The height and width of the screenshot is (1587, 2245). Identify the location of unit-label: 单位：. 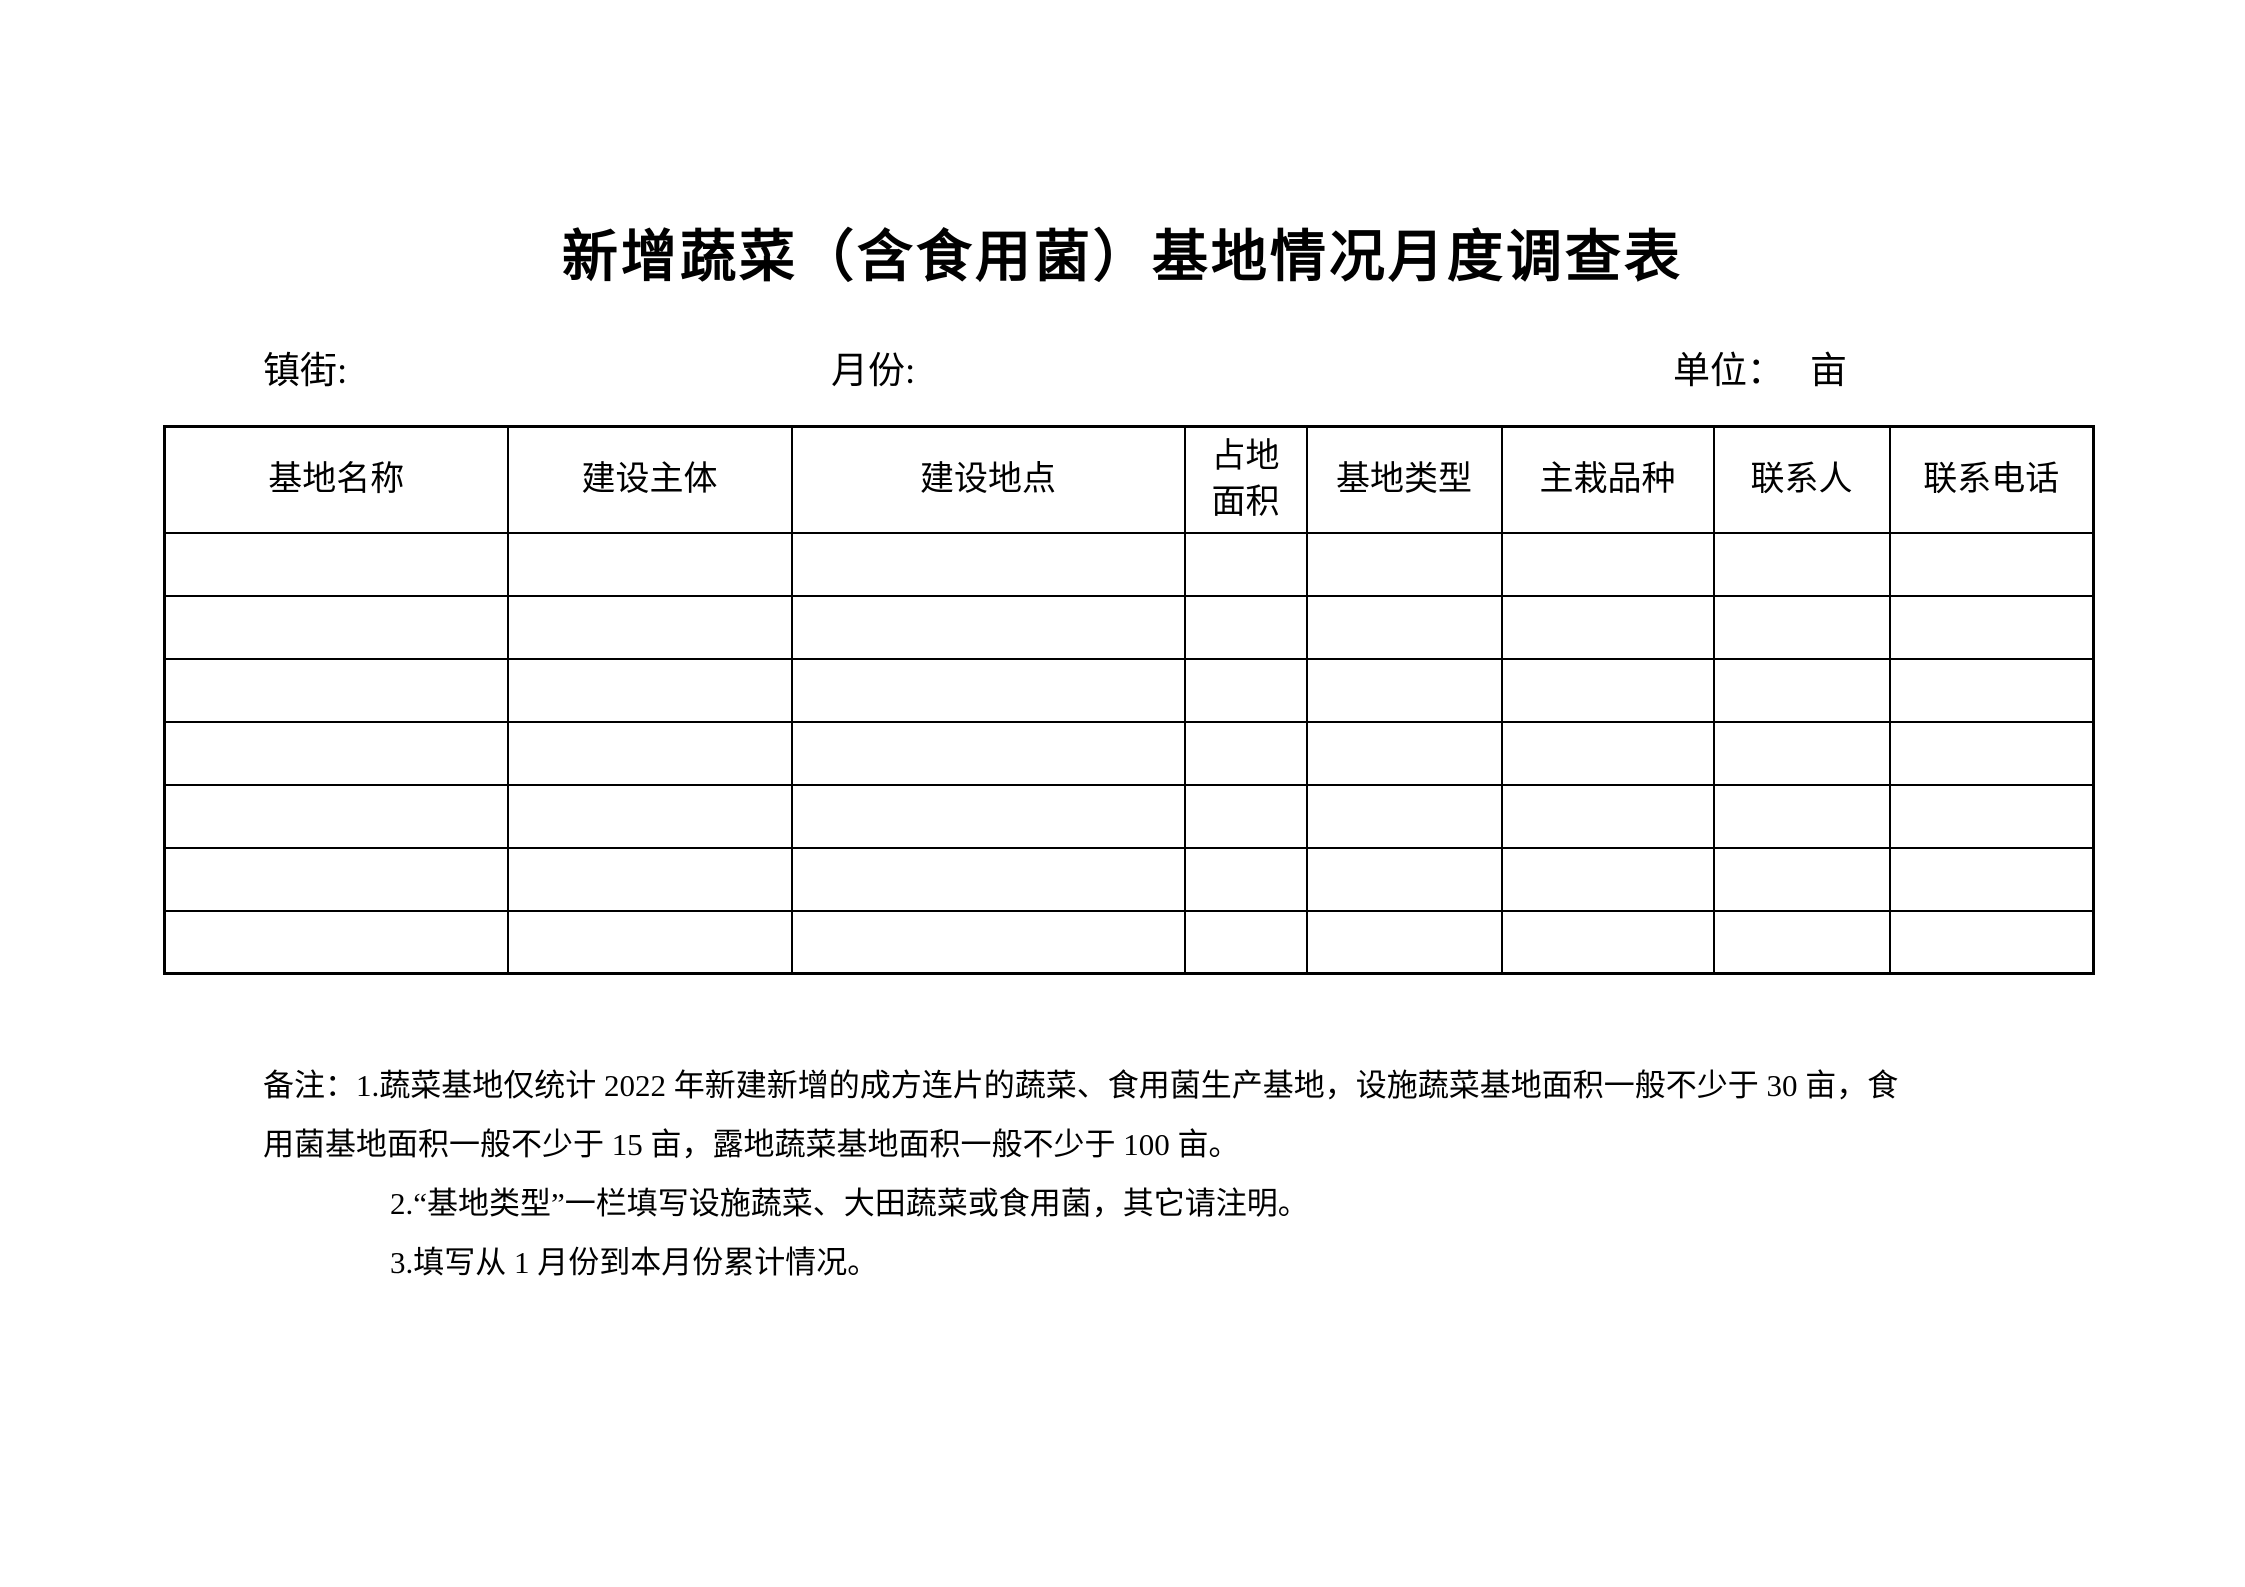
(1728, 371).